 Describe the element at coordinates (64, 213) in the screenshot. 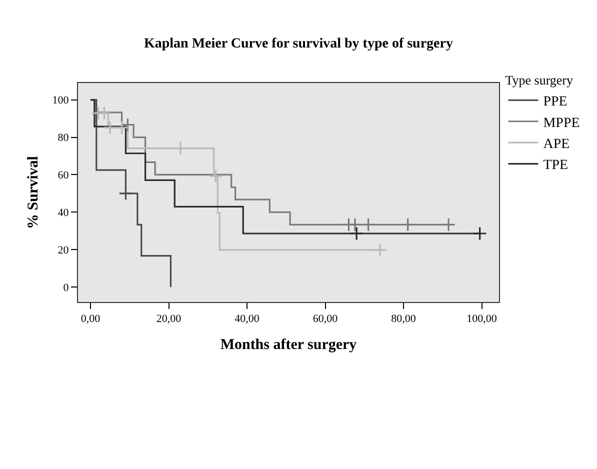

I see `y-tick-label: 40` at that location.